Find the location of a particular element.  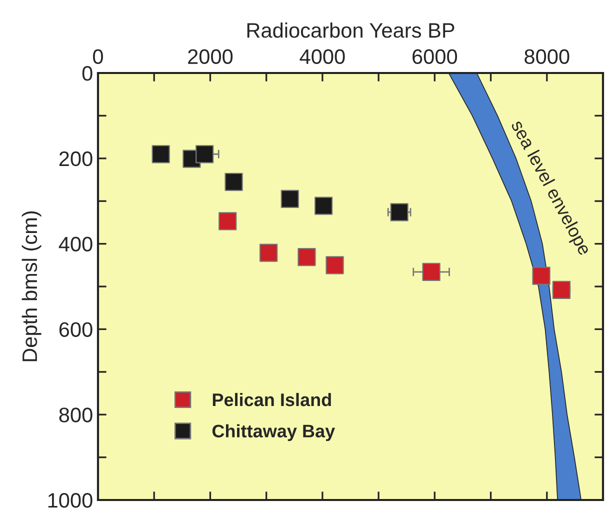

y-tick-label: 1000 is located at coordinates (70, 500).